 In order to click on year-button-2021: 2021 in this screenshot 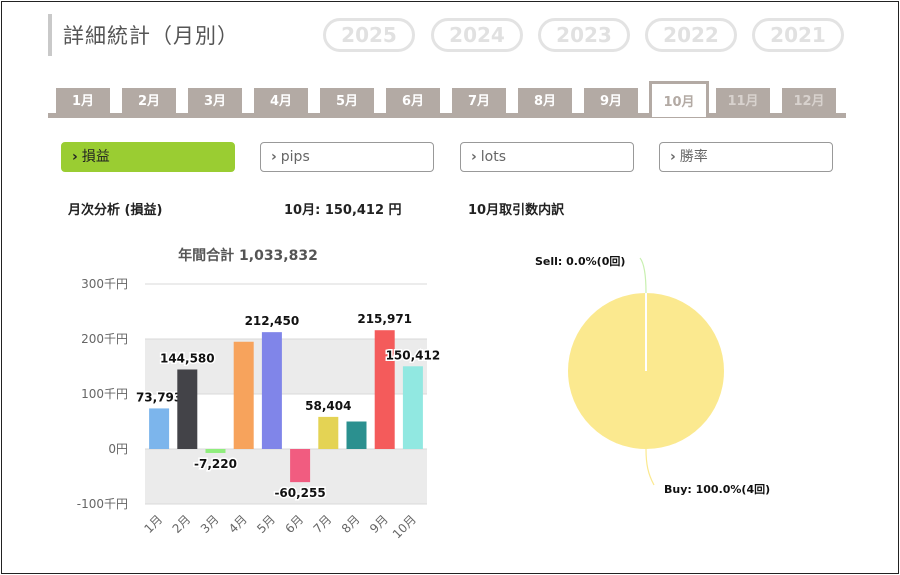, I will do `click(798, 35)`.